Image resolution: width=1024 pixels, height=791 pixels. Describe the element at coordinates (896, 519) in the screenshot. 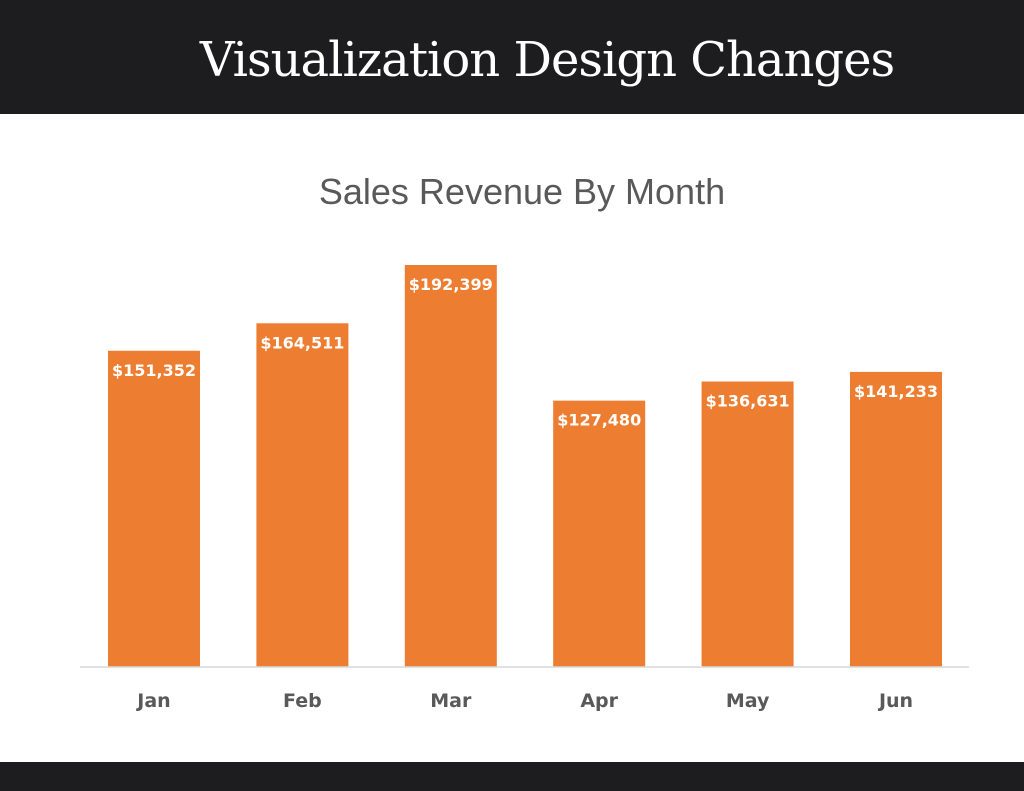

I see `bar-jun` at that location.